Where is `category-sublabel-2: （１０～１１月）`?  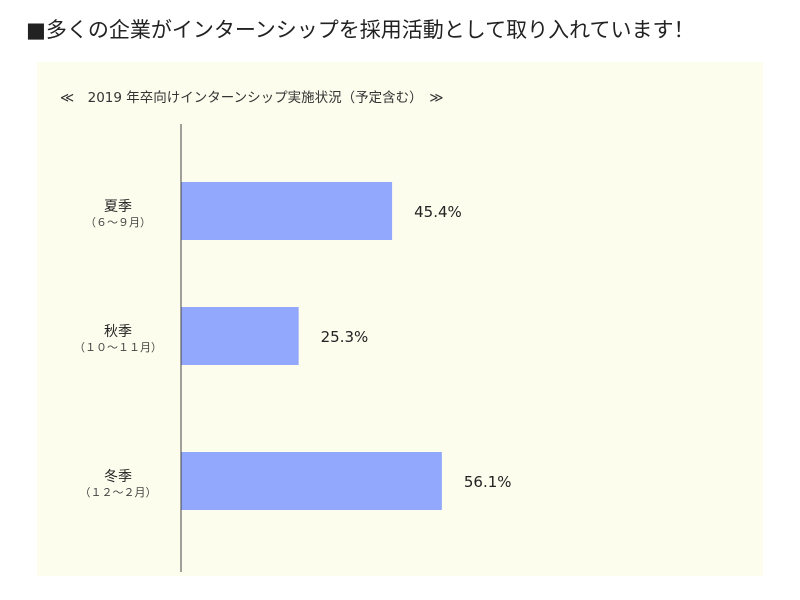 category-sublabel-2: （１０～１１月） is located at coordinates (118, 347).